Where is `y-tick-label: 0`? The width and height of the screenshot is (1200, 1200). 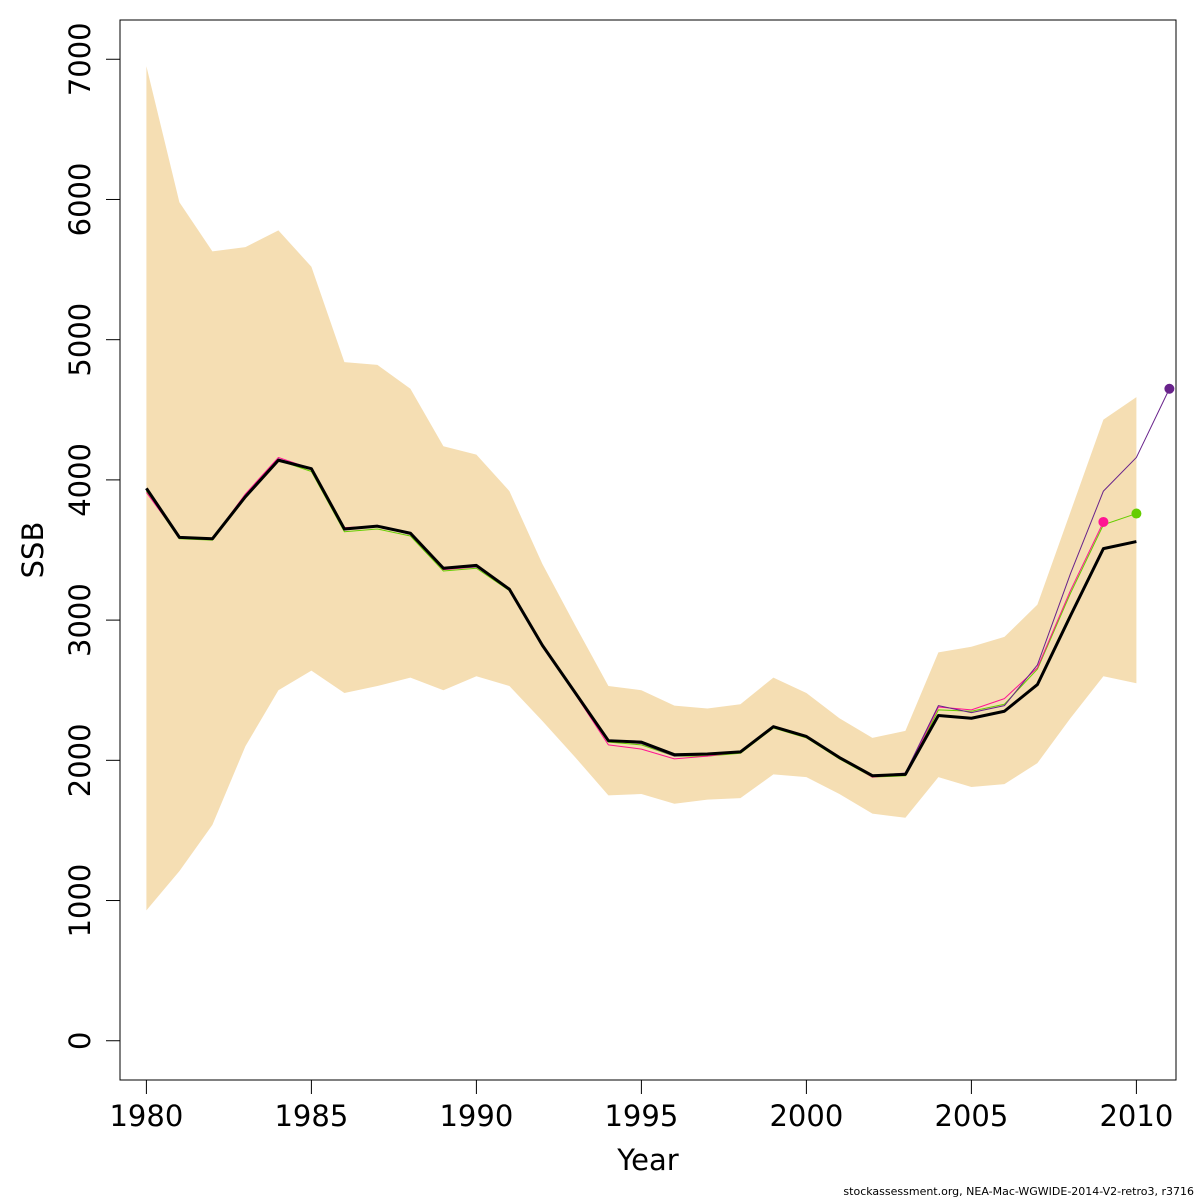 y-tick-label: 0 is located at coordinates (80, 1041).